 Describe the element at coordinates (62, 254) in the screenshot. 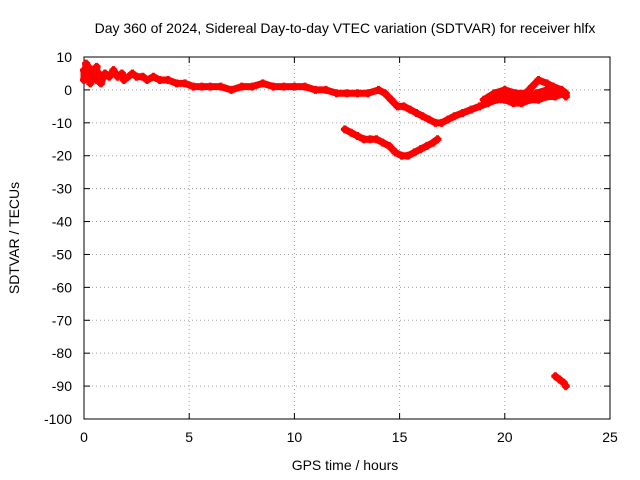

I see `y-tick-label: -50` at that location.